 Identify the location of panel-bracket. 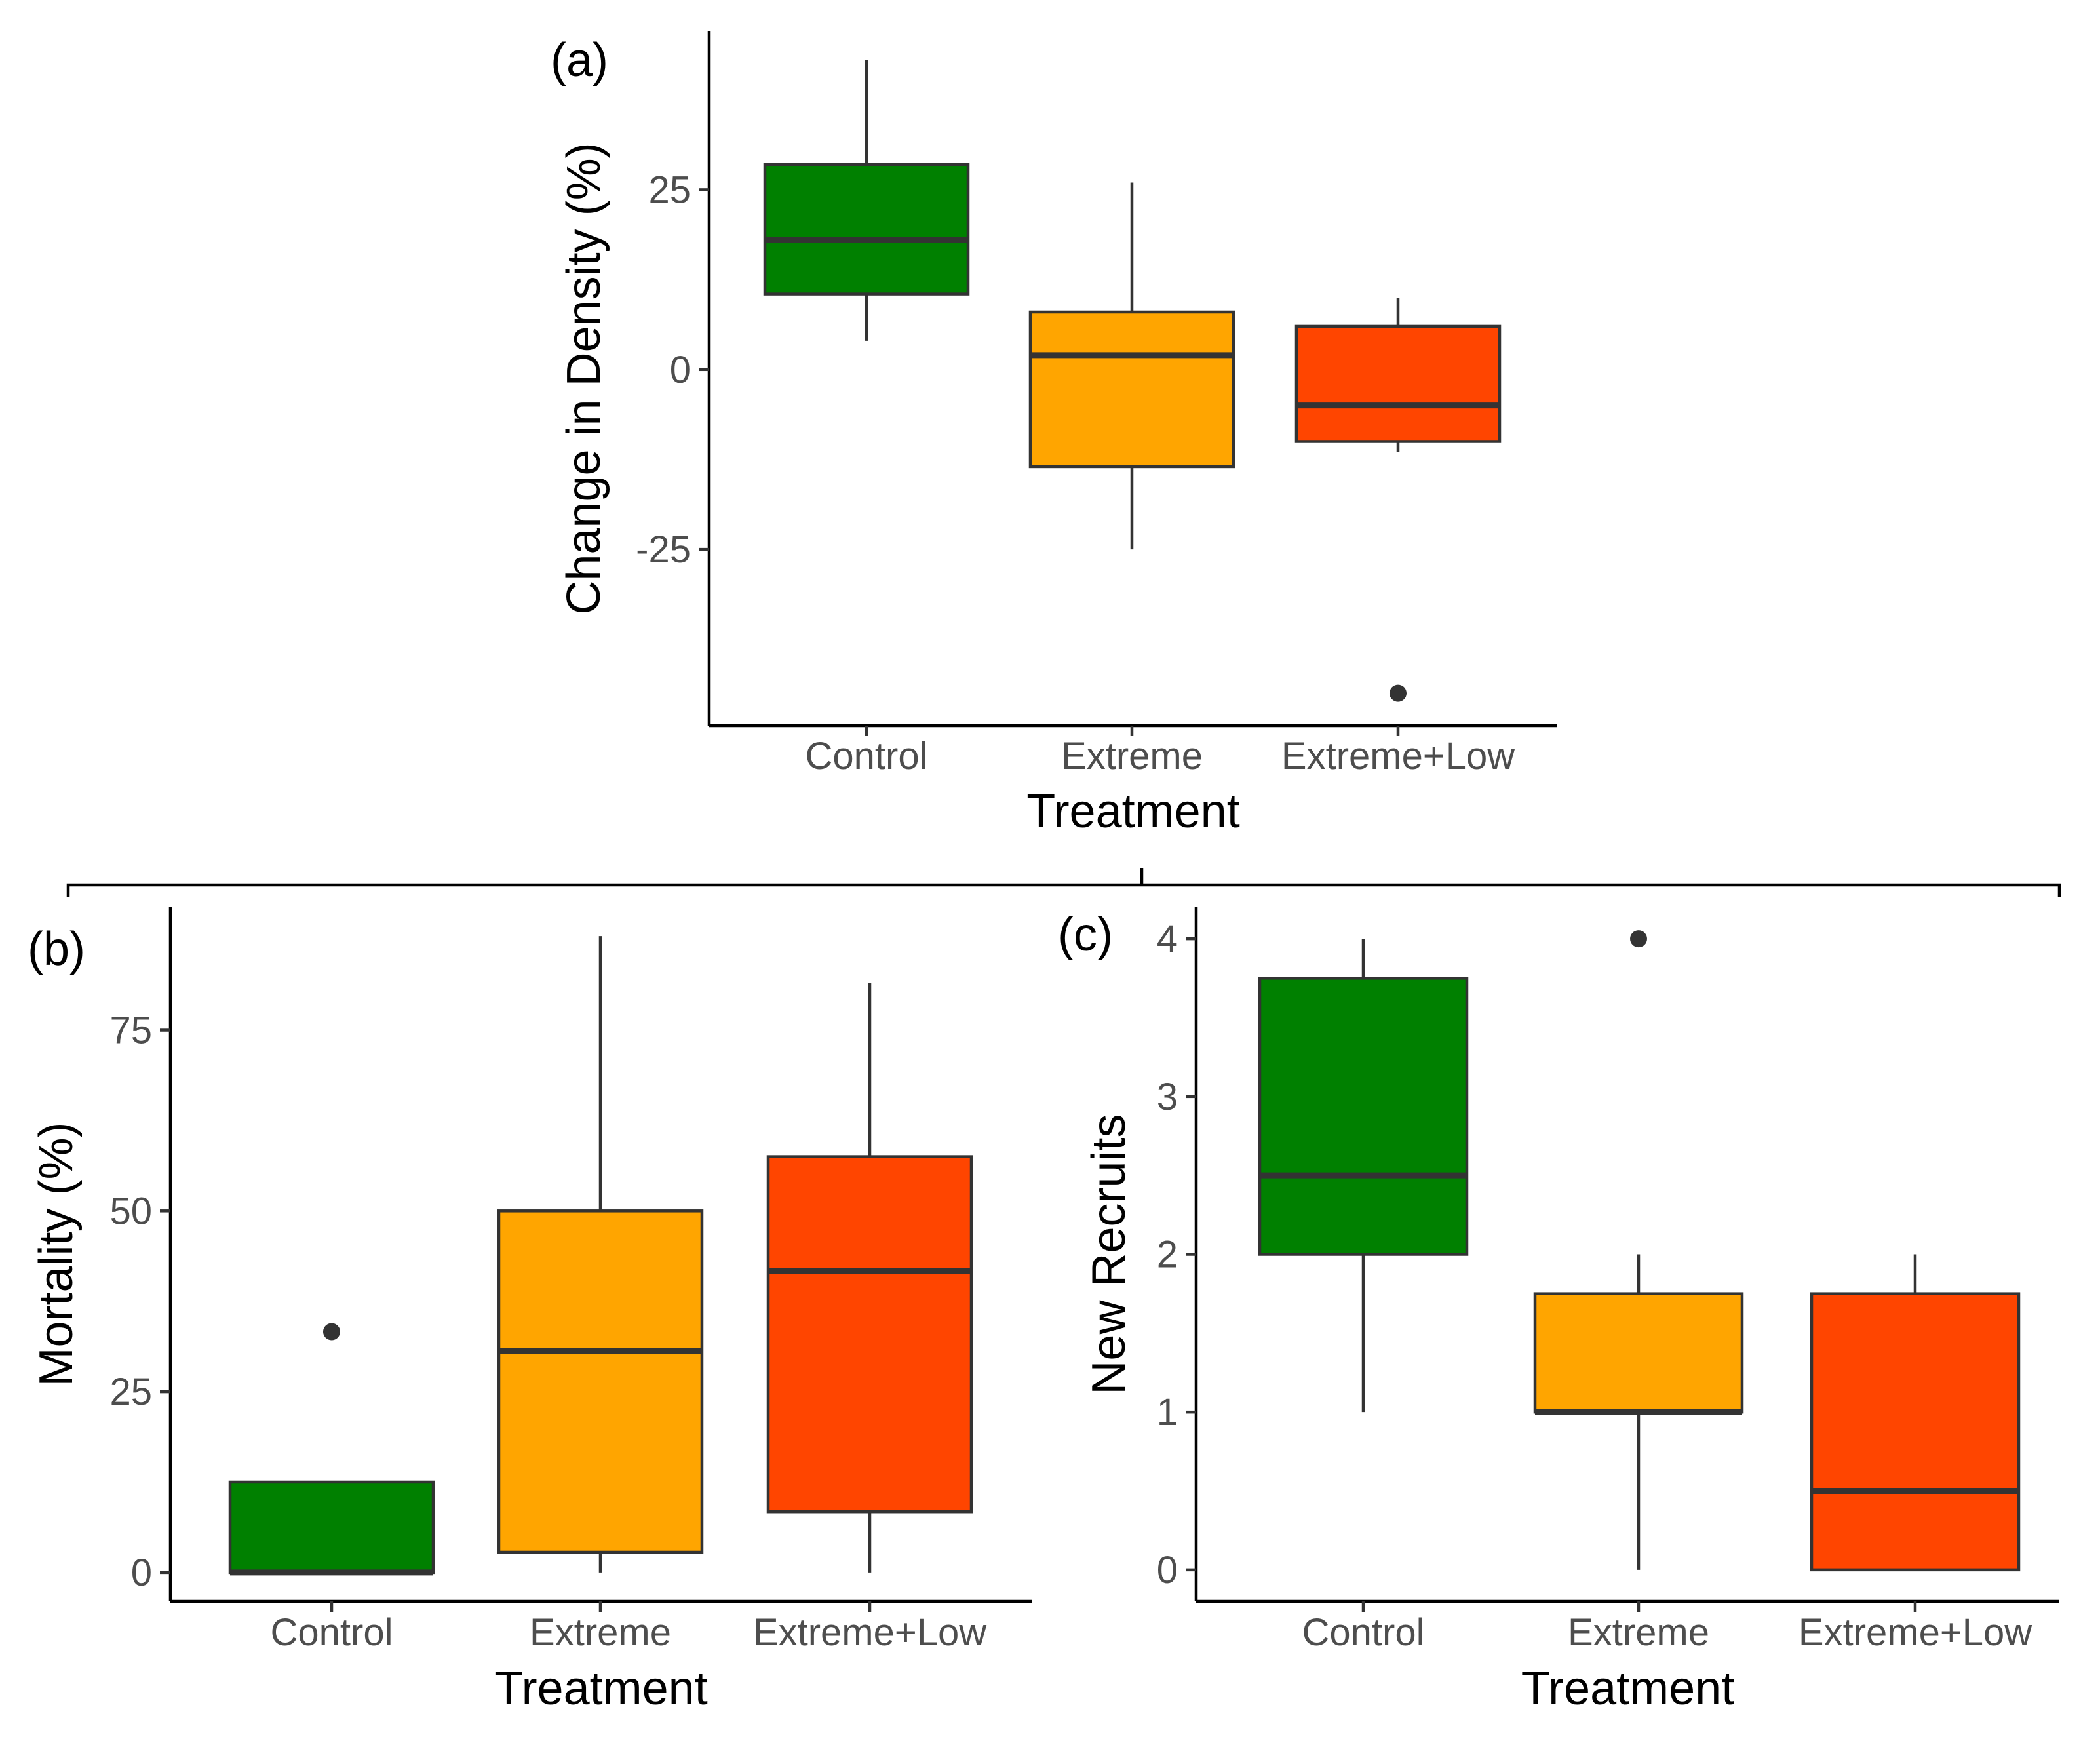
(1063, 883).